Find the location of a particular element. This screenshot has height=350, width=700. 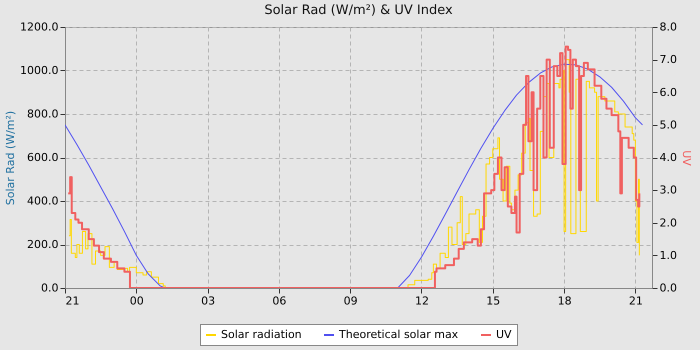

y-tick-label: 0.0 is located at coordinates (49, 288).